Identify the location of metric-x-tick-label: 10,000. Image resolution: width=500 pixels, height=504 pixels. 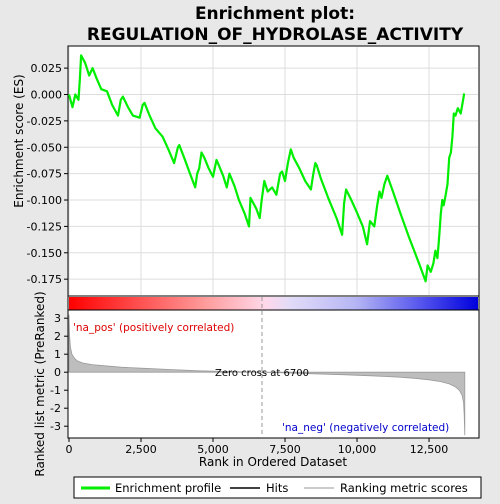
(357, 449).